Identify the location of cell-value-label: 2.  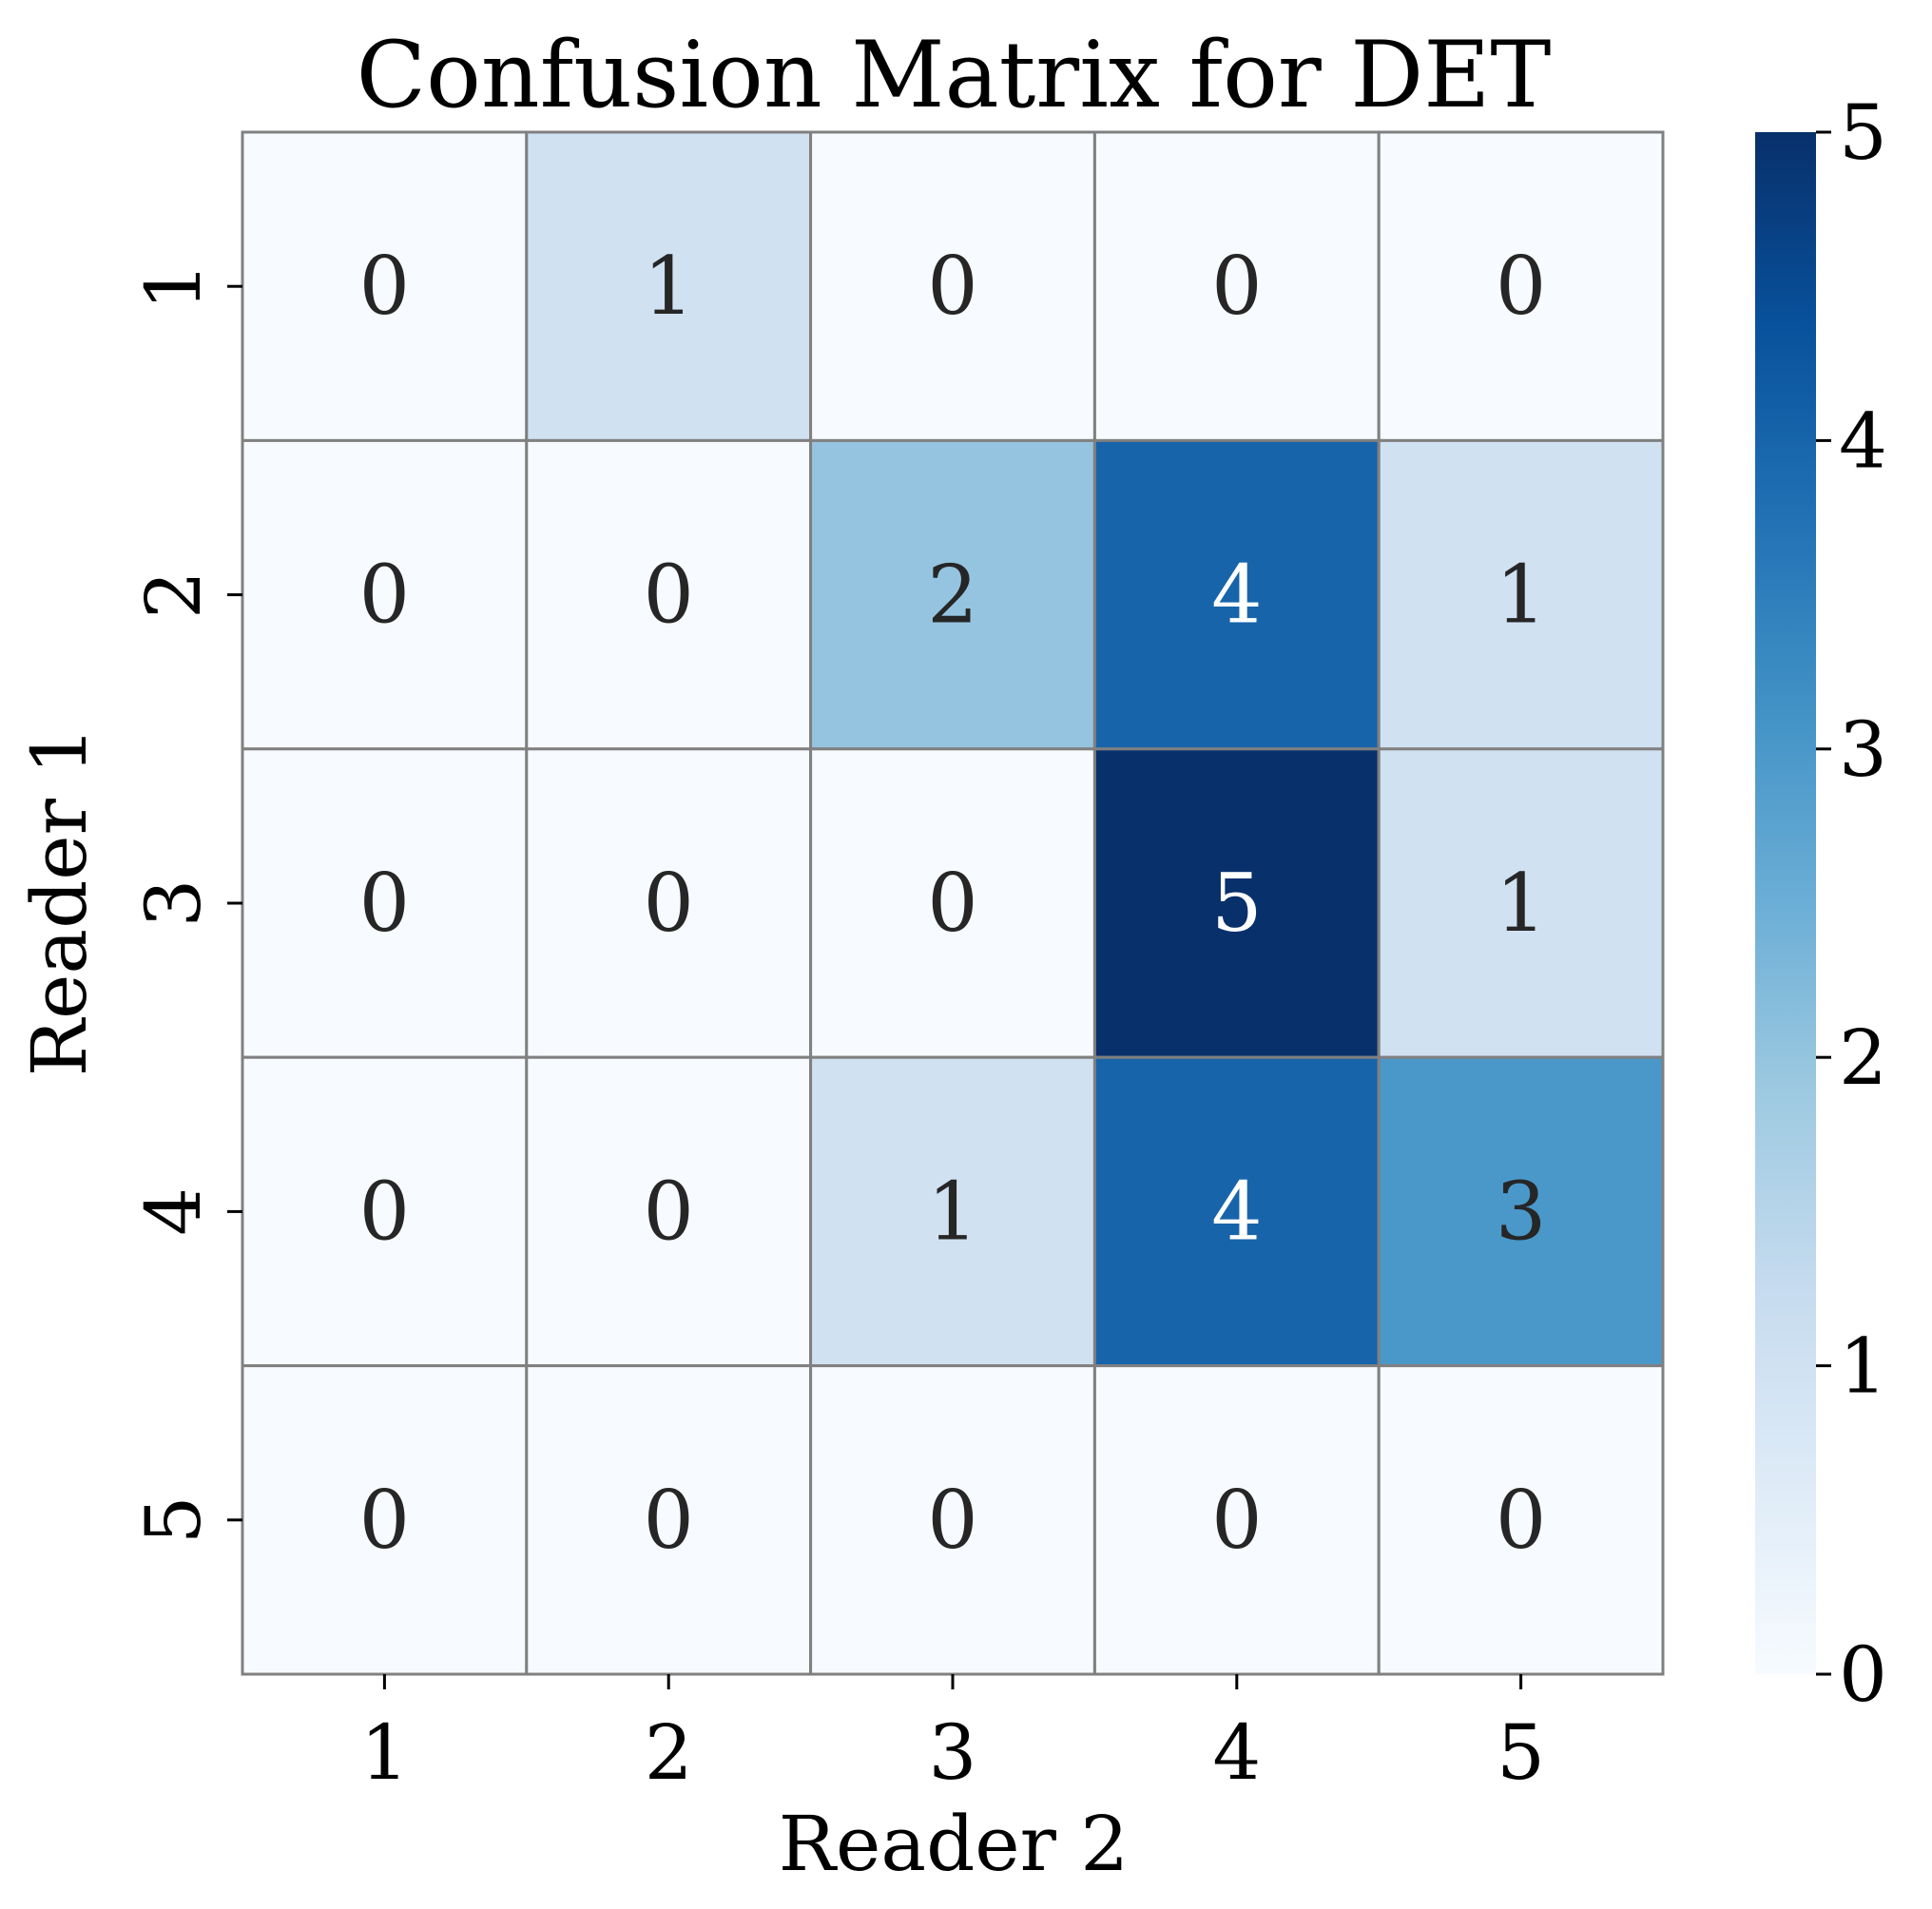
(952, 596).